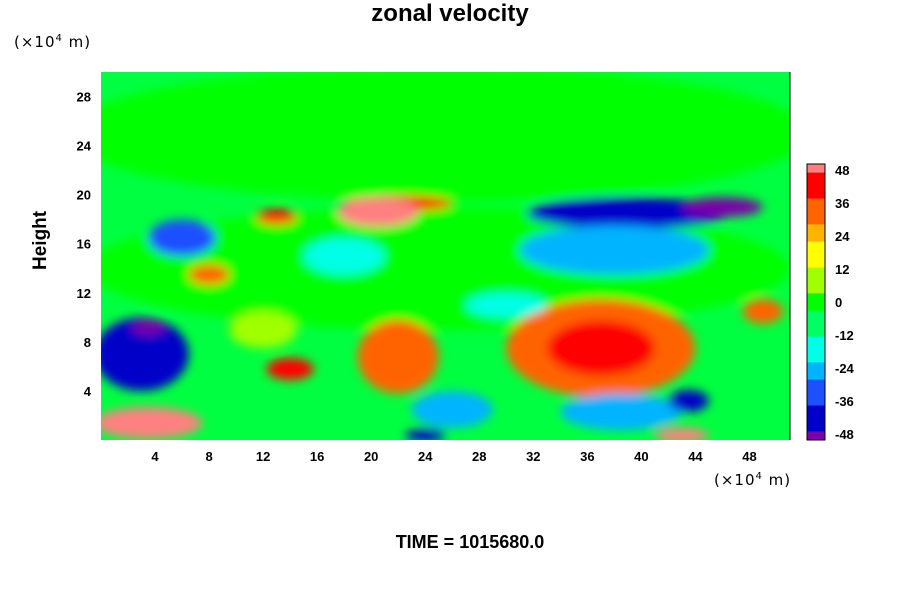 The height and width of the screenshot is (600, 900). What do you see at coordinates (845, 368) in the screenshot?
I see `colorbar-tick-label: -24` at bounding box center [845, 368].